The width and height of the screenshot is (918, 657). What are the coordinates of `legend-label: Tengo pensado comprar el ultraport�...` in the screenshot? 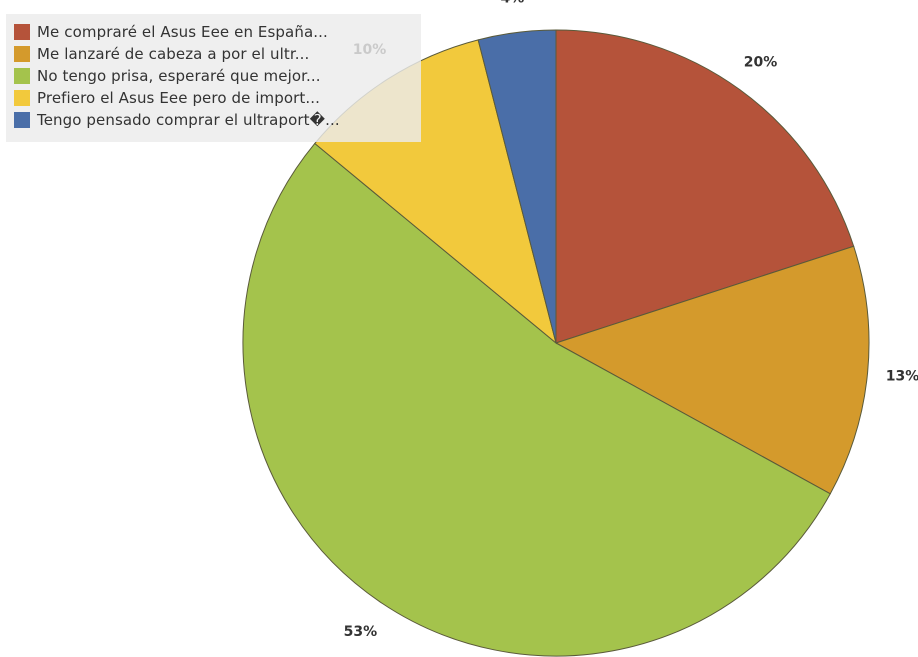 It's located at (188, 120).